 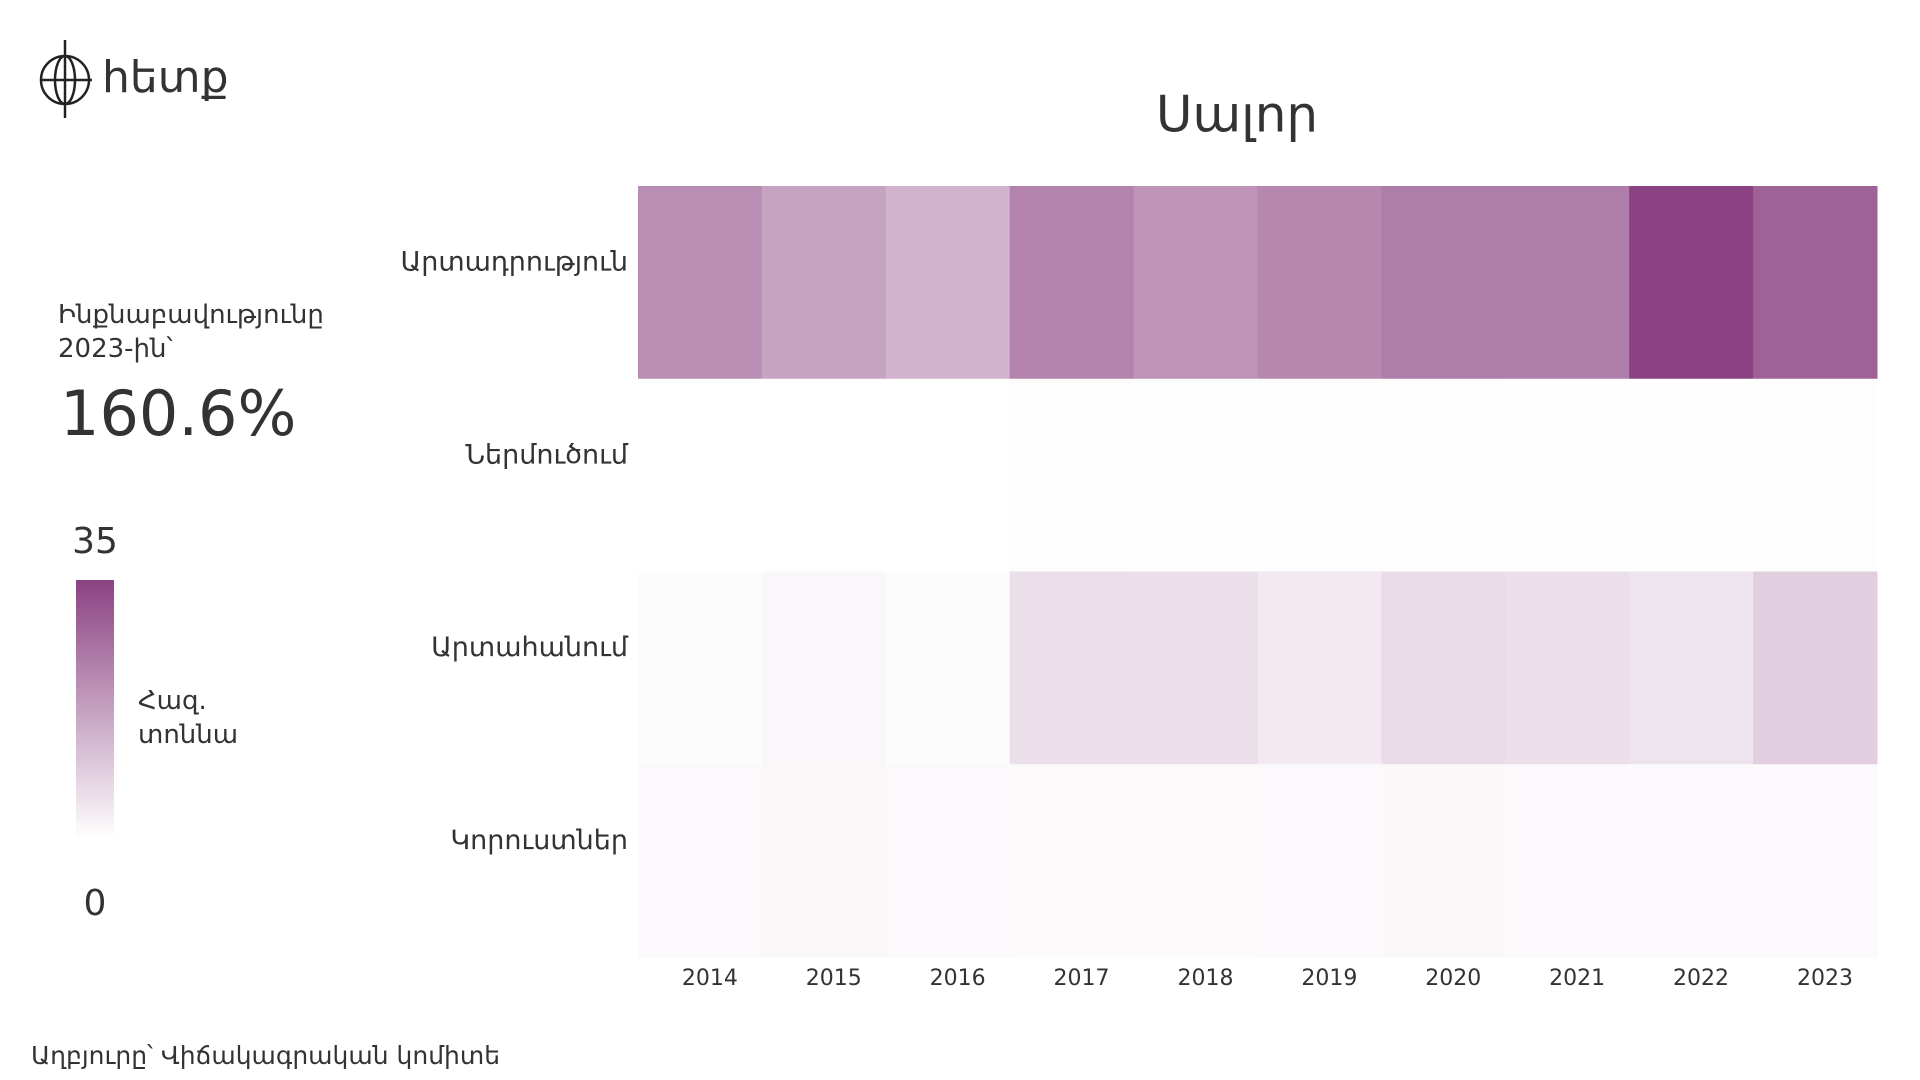 I want to click on source: Աղբյուրը՝ Վիճակագրական կոմիտե, so click(x=265, y=1055).